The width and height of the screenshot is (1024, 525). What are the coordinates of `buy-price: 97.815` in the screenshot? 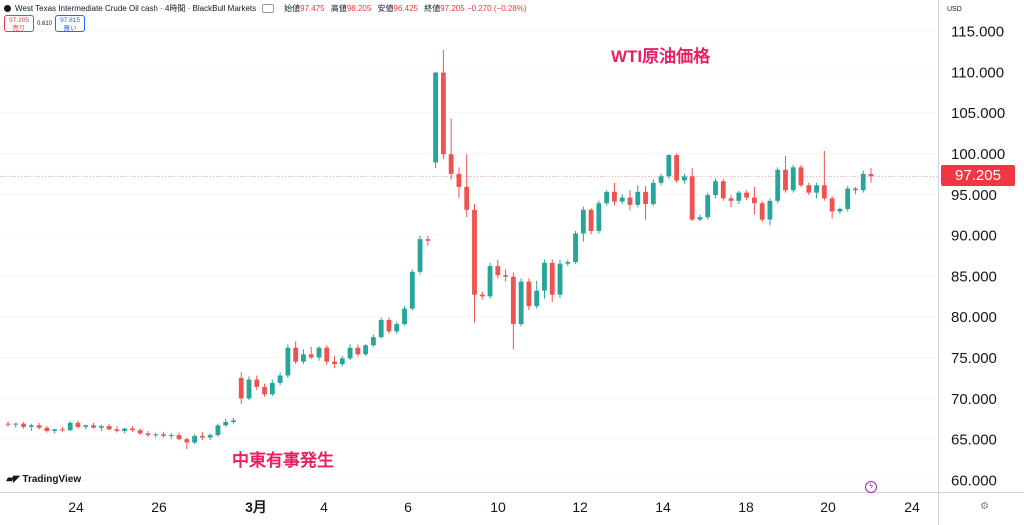 It's located at (70, 20).